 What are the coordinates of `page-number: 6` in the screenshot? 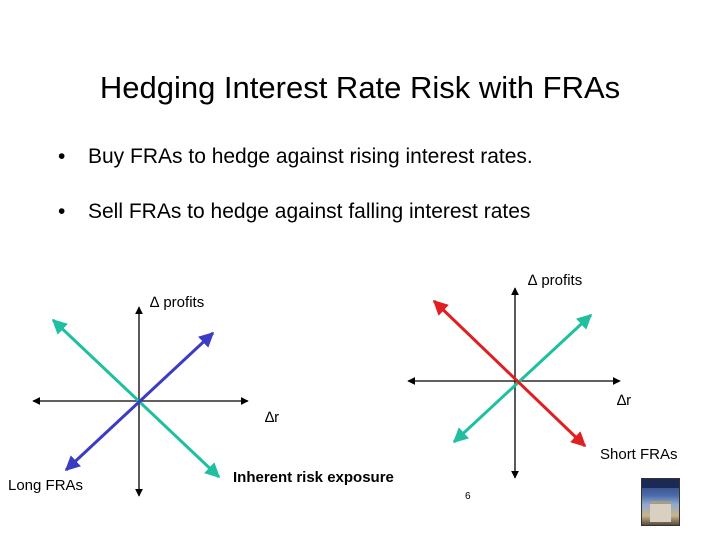 It's located at (468, 496).